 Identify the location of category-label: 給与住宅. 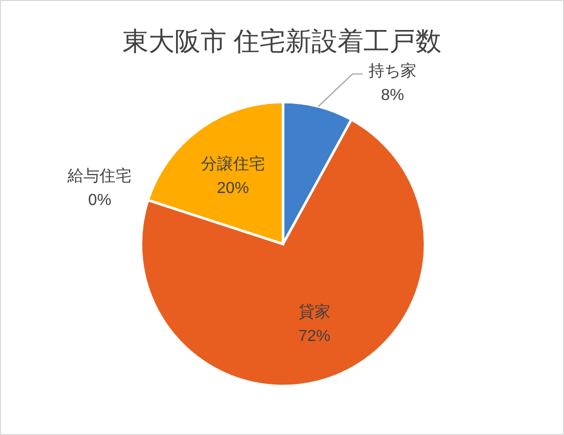
(100, 176).